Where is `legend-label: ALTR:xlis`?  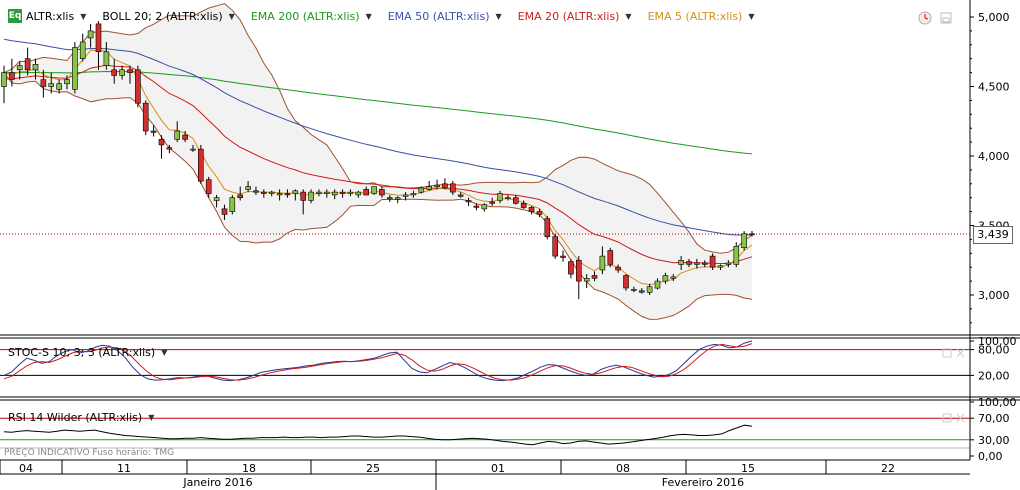 legend-label: ALTR:xlis is located at coordinates (50, 16).